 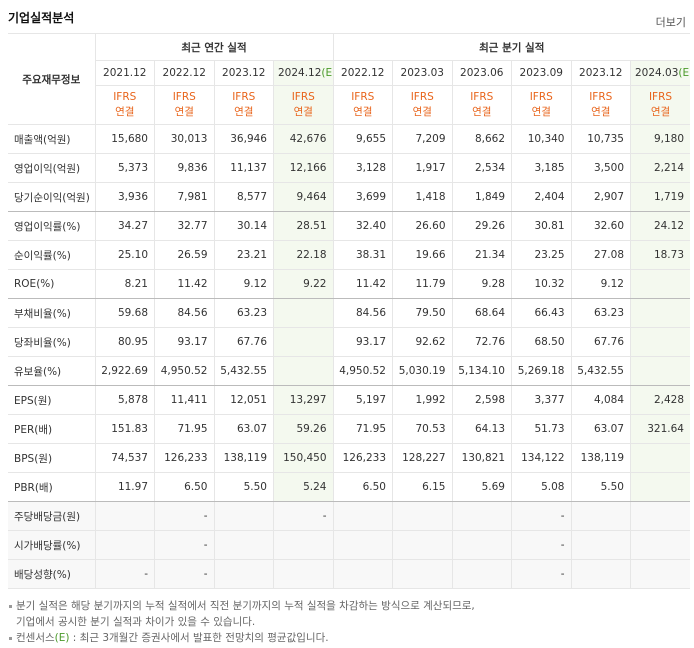 What do you see at coordinates (303, 168) in the screenshot?
I see `cell: 12,166` at bounding box center [303, 168].